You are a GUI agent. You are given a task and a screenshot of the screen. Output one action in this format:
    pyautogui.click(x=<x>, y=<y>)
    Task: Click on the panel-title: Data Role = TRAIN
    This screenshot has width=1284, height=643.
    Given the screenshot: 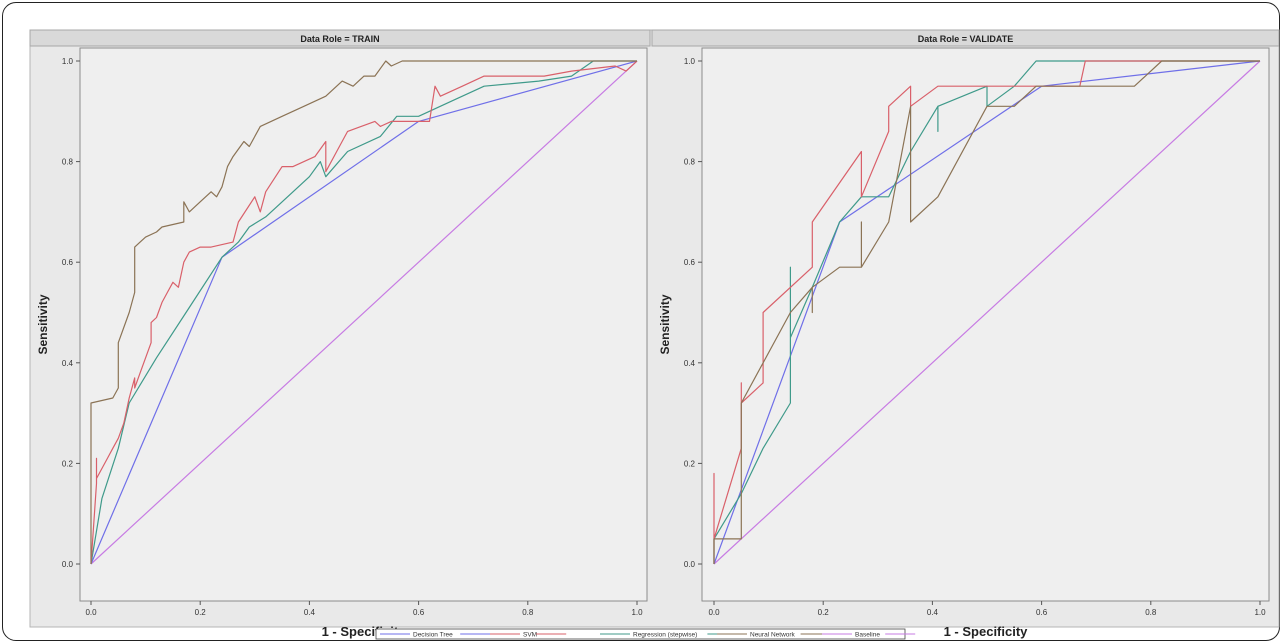 What is the action you would take?
    pyautogui.click(x=339, y=39)
    